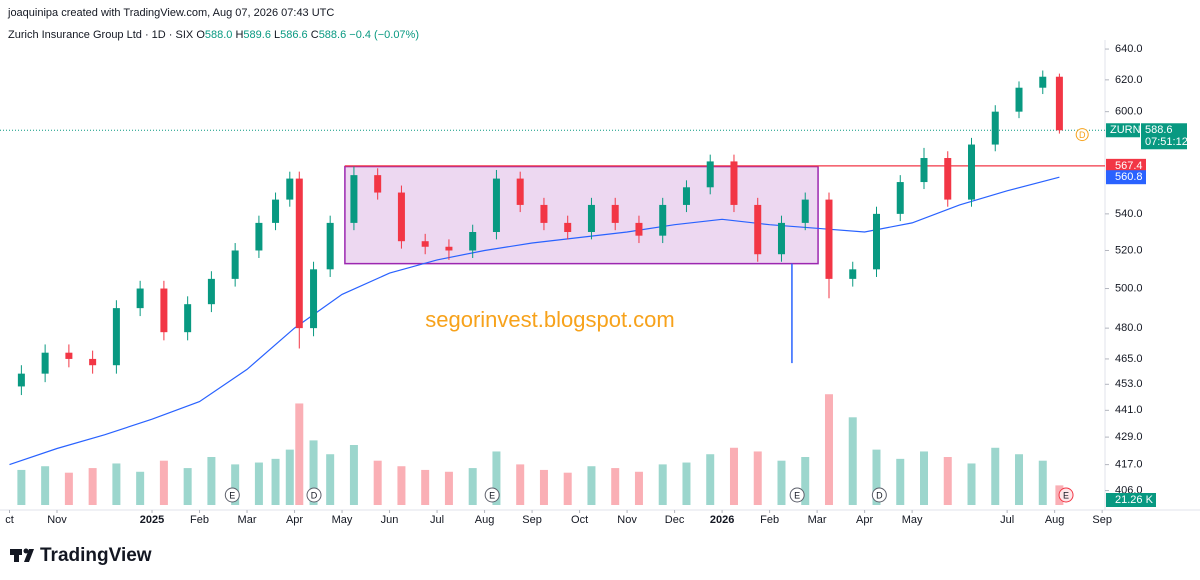 This screenshot has width=1200, height=580. What do you see at coordinates (532, 520) in the screenshot?
I see `x-tick-label: Sep` at bounding box center [532, 520].